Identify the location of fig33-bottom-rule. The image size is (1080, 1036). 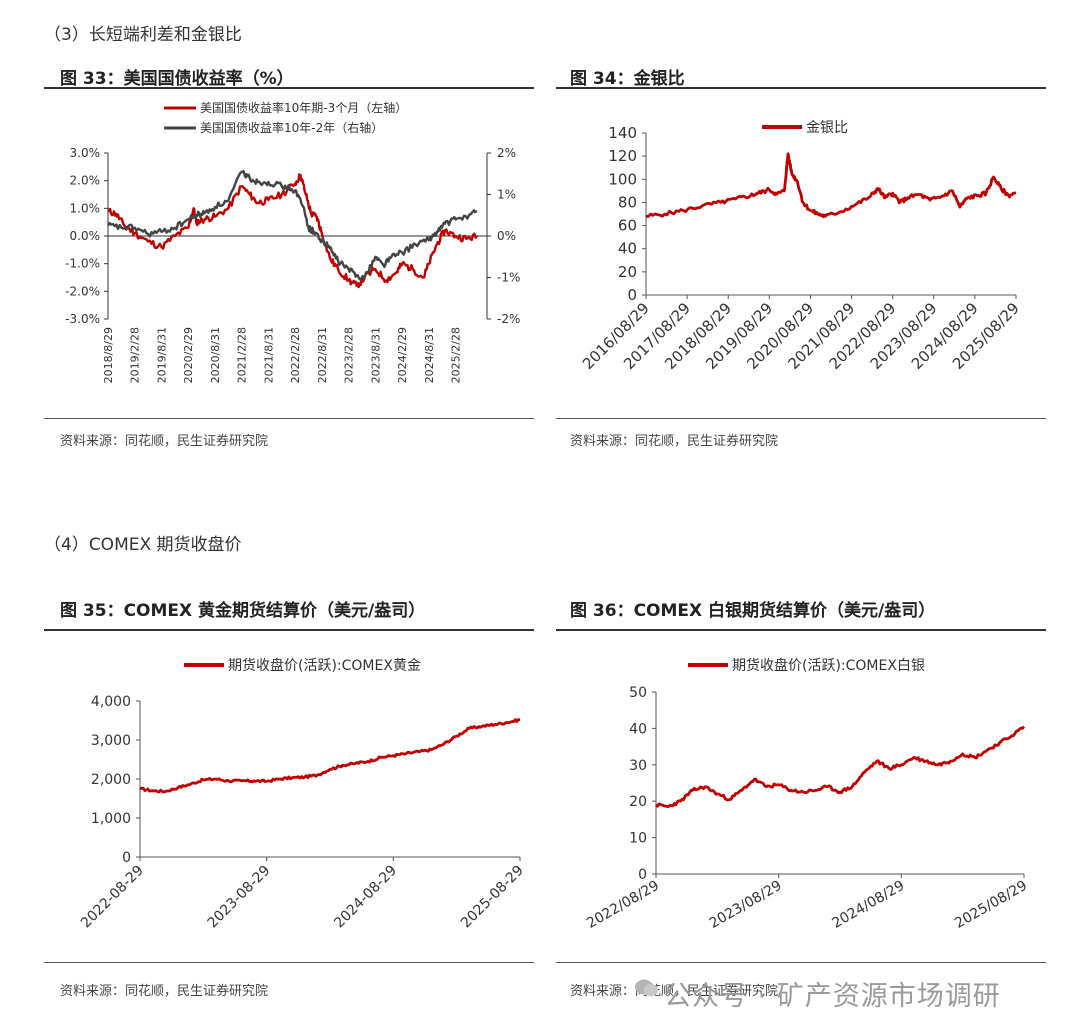
(289, 418).